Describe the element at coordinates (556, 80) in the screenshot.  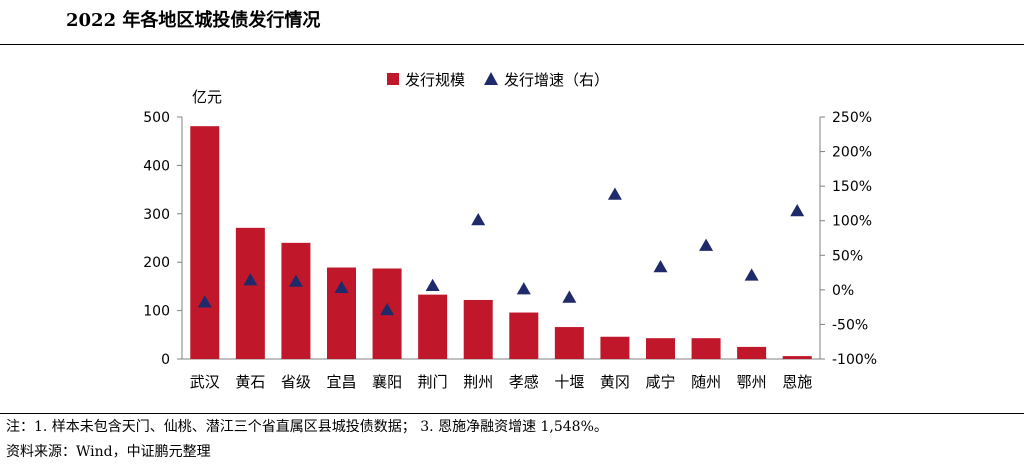
I see `legend-marker-label: 发行增速（右）` at that location.